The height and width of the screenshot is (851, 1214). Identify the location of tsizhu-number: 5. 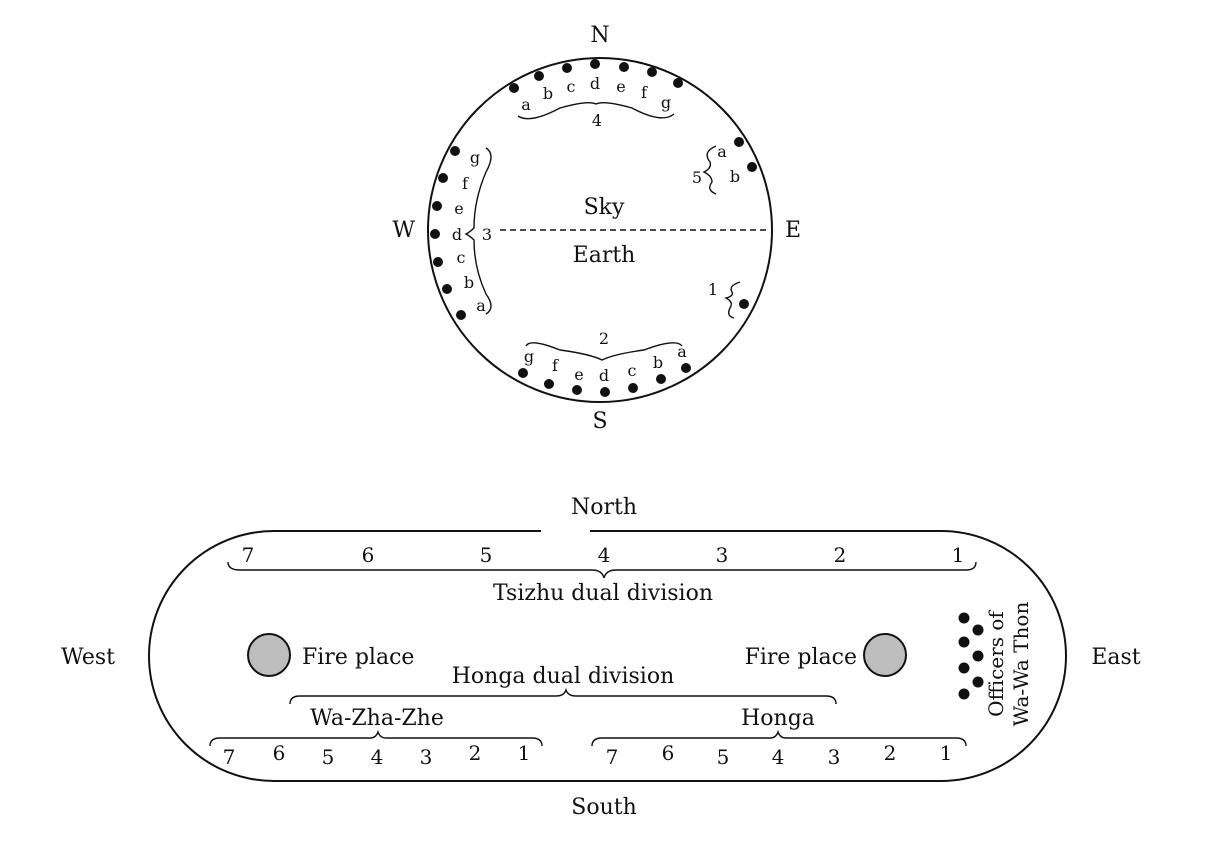
(486, 555).